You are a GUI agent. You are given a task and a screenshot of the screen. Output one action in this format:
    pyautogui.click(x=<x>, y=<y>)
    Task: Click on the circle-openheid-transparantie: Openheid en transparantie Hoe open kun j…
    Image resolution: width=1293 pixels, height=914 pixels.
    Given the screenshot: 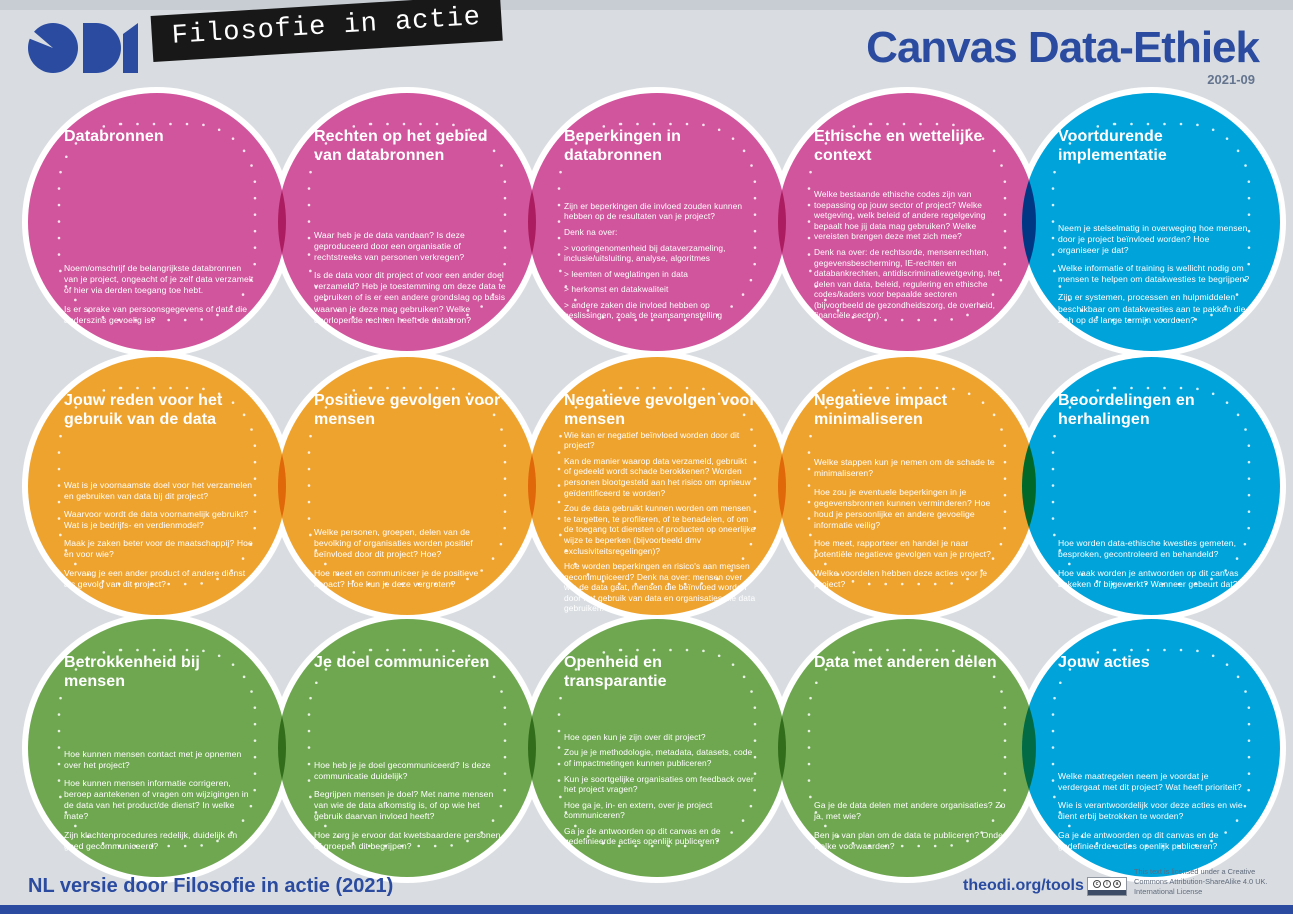 What is the action you would take?
    pyautogui.click(x=660, y=753)
    